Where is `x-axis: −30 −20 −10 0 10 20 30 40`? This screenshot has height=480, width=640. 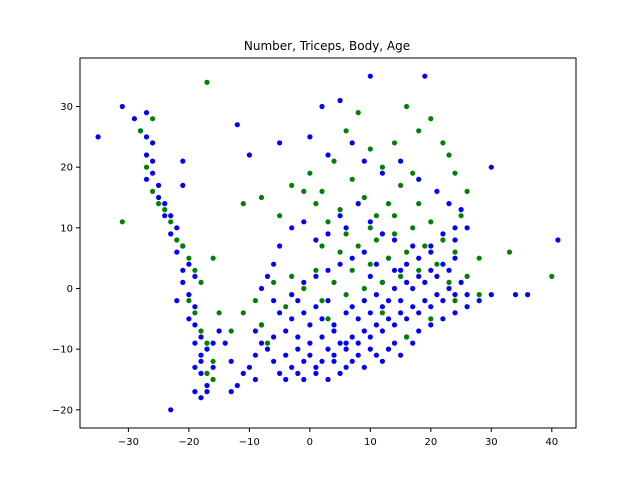
x-axis: −30 −20 −10 0 10 20 30 40 is located at coordinates (338, 438).